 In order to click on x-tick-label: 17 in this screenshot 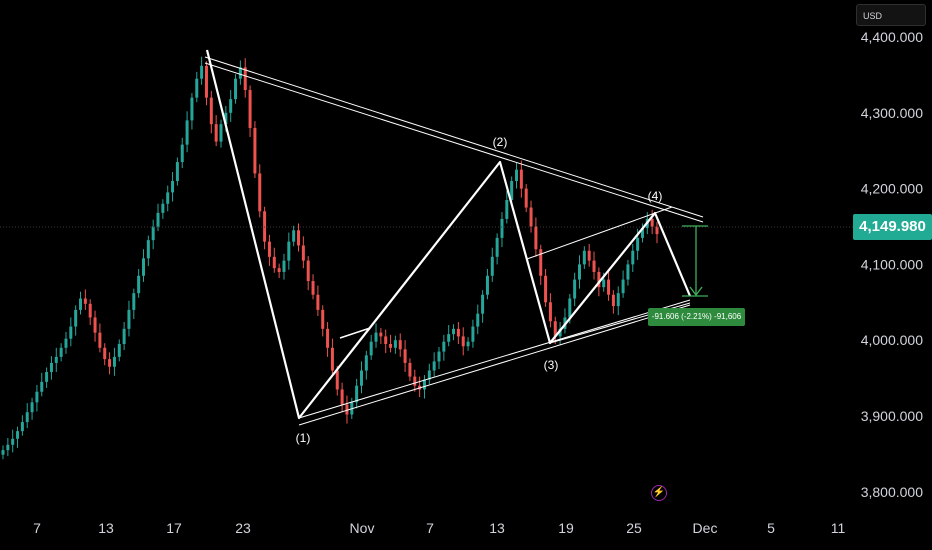, I will do `click(174, 528)`.